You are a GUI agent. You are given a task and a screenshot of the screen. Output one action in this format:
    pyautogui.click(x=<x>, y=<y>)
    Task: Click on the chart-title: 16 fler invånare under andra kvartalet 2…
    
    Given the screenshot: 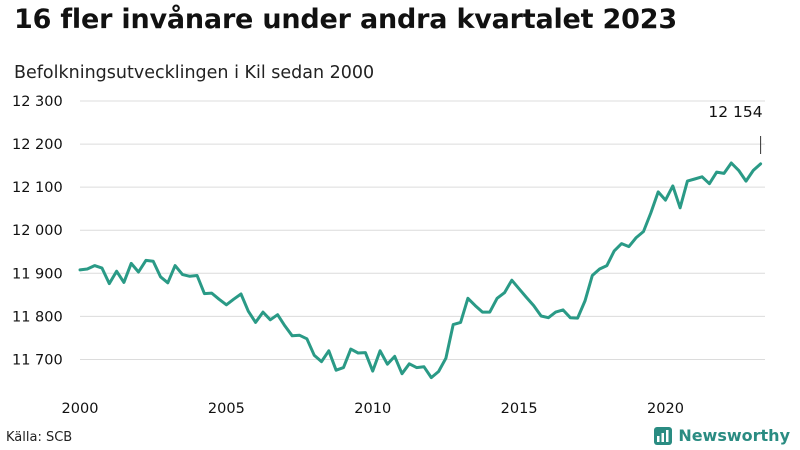 What is the action you would take?
    pyautogui.click(x=345, y=19)
    